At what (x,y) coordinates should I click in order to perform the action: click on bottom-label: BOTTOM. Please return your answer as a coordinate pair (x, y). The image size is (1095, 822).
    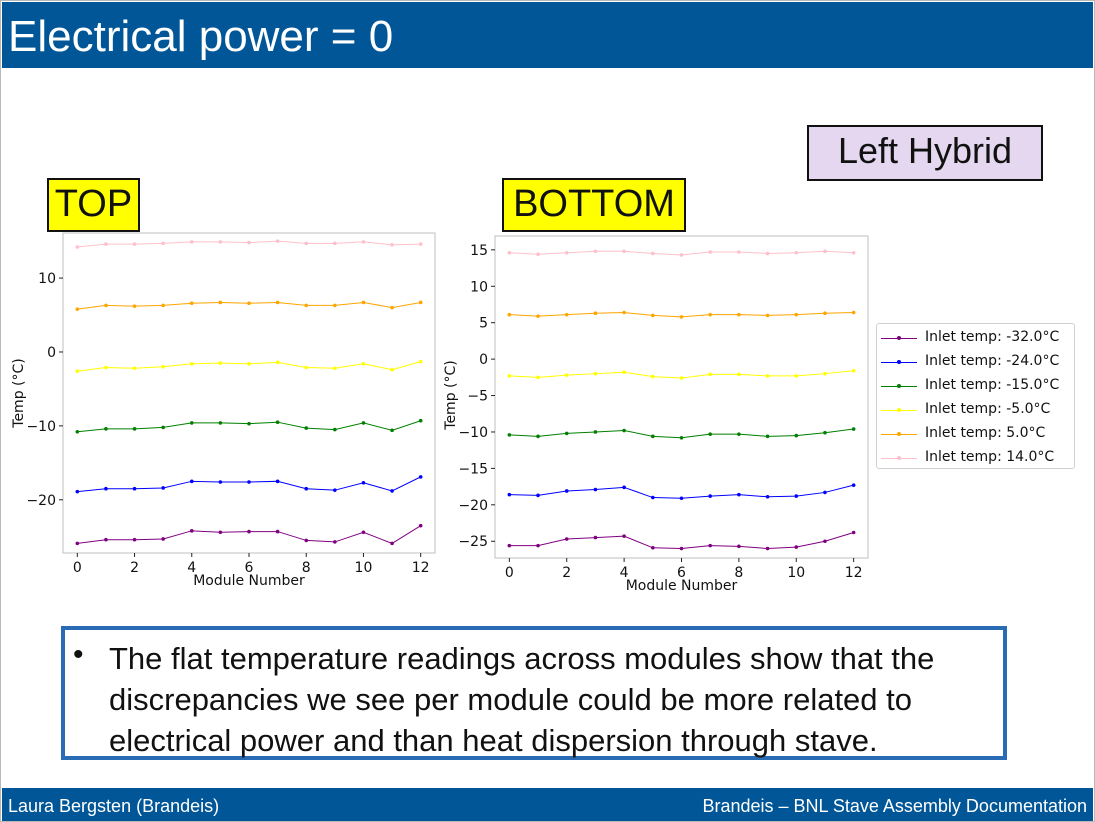
    Looking at the image, I should click on (594, 205).